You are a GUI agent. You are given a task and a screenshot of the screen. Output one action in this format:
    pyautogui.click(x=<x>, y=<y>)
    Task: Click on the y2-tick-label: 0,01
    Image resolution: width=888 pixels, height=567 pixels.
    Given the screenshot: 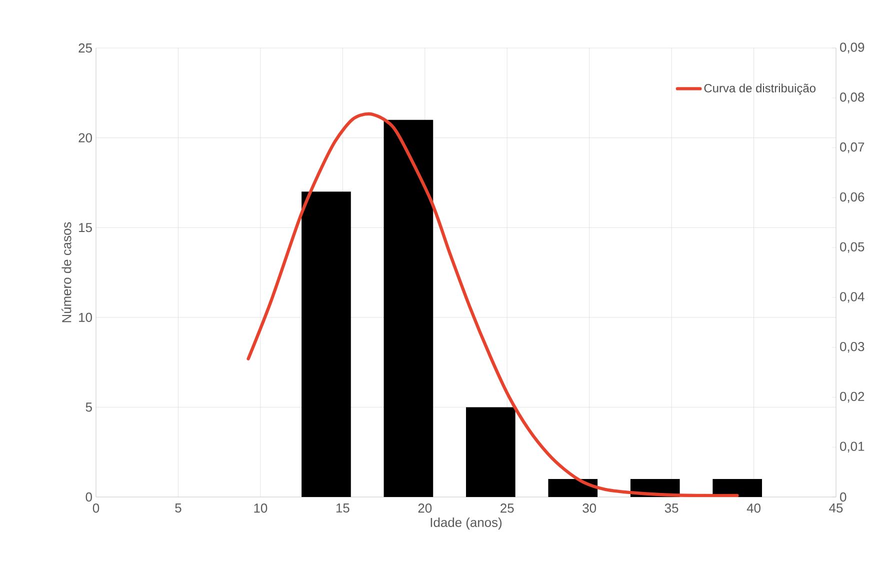 What is the action you would take?
    pyautogui.click(x=852, y=447)
    